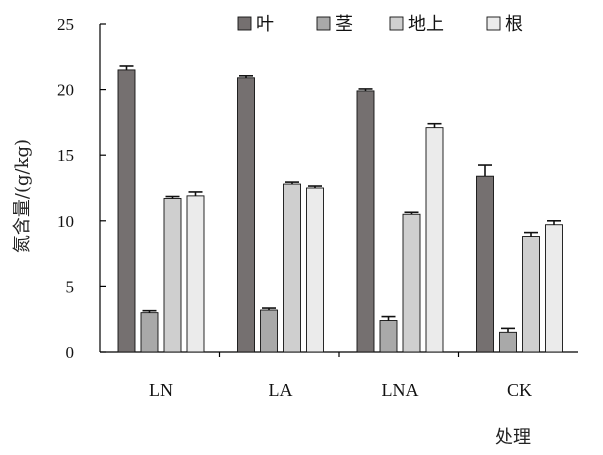  Describe the element at coordinates (292, 268) in the screenshot. I see `bar-地上-LA` at that location.